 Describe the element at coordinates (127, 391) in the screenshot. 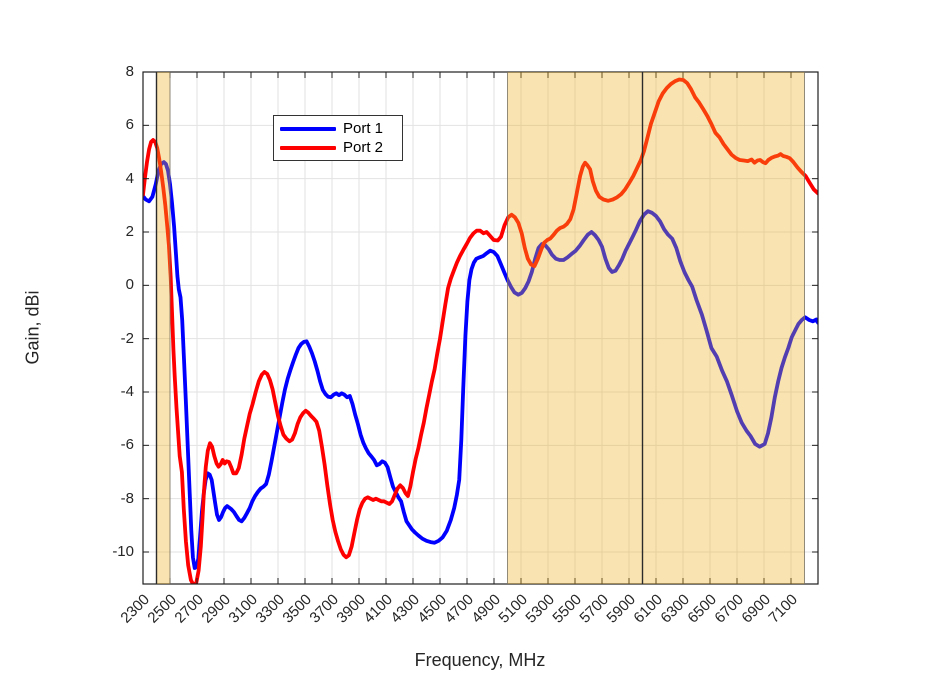

I see `y-tick-label: -4` at that location.